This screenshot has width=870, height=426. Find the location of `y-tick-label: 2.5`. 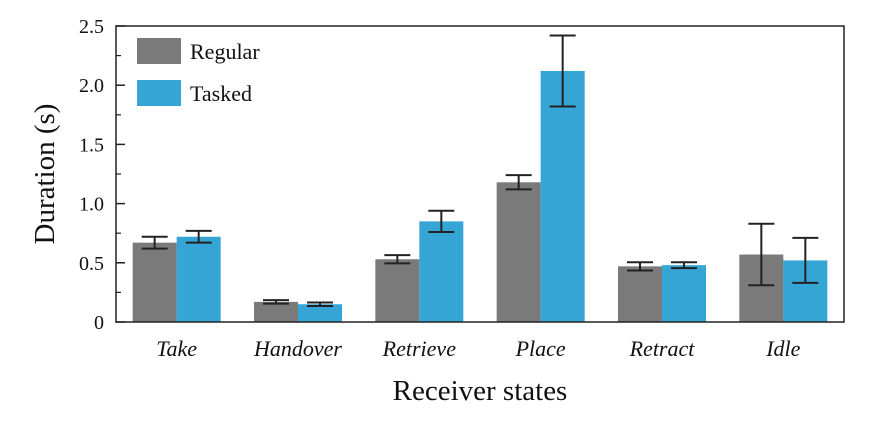

y-tick-label: 2.5 is located at coordinates (91, 27).